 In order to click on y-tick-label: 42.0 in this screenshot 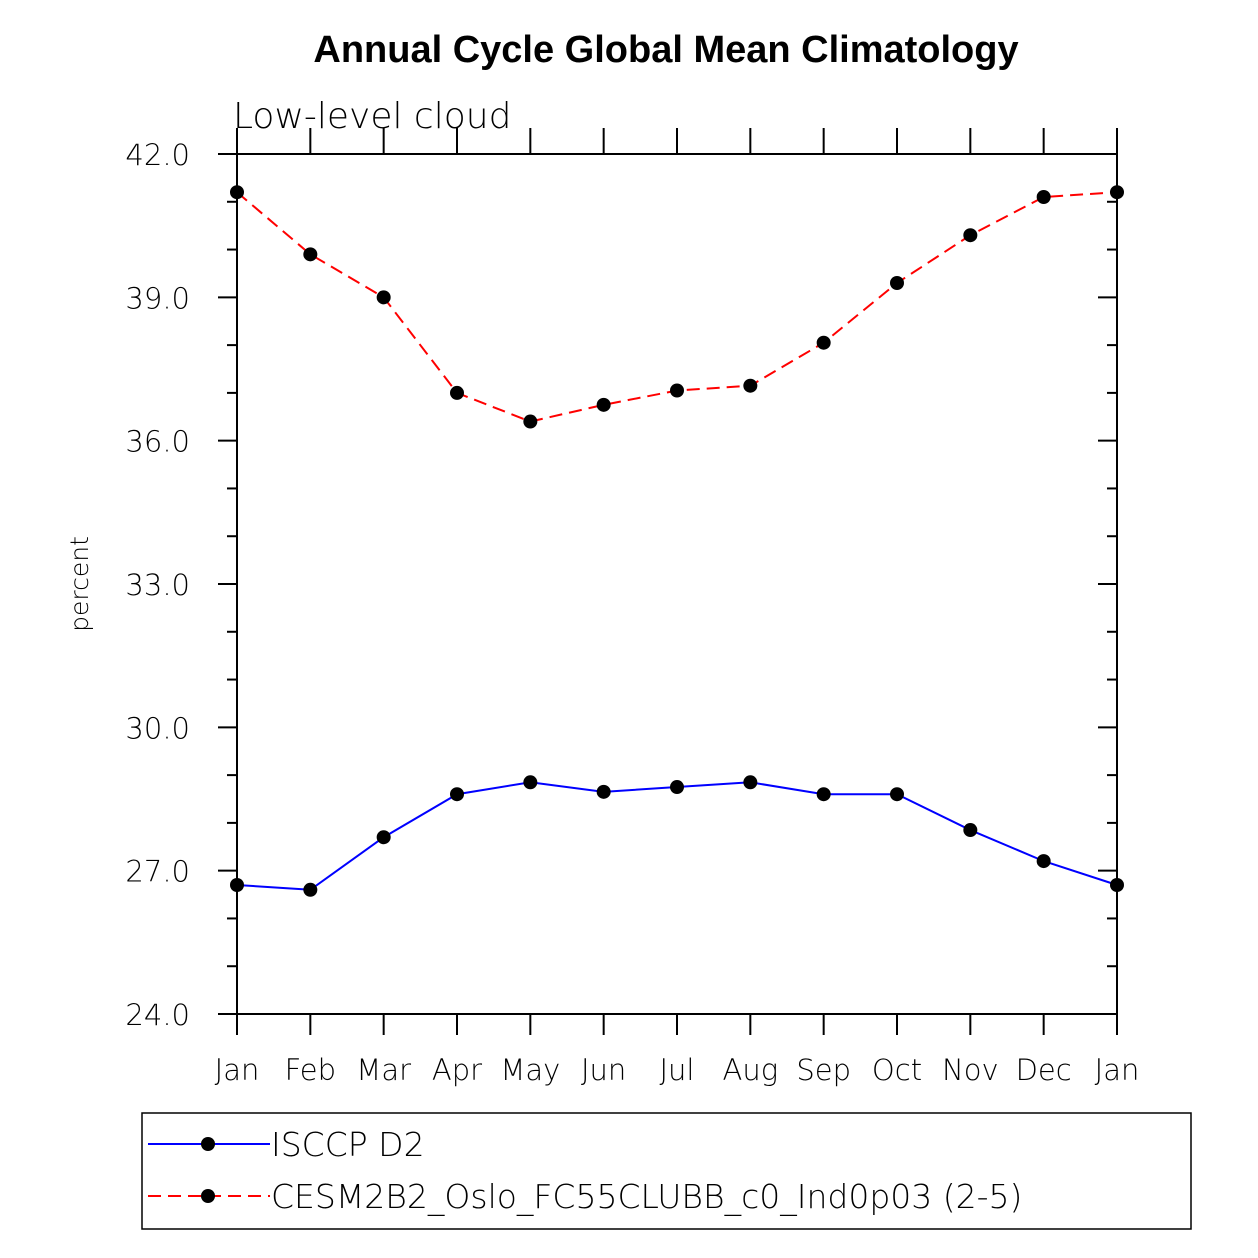, I will do `click(157, 155)`.